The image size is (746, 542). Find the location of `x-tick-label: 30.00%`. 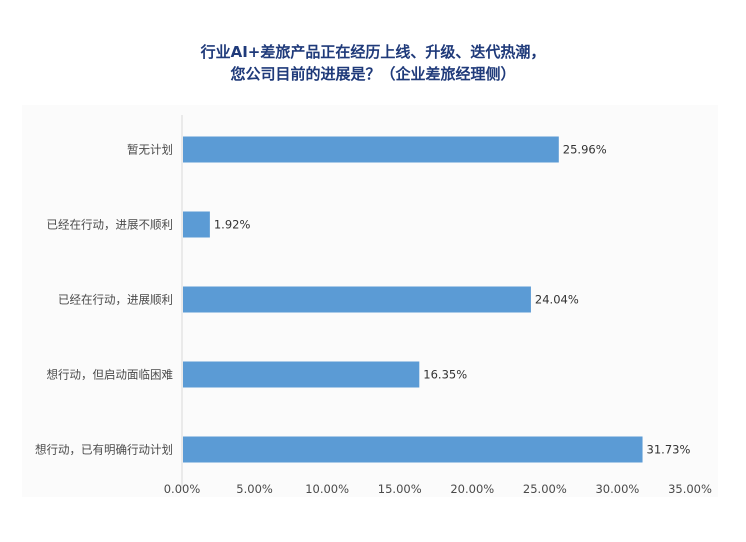

x-tick-label: 30.00% is located at coordinates (617, 489).